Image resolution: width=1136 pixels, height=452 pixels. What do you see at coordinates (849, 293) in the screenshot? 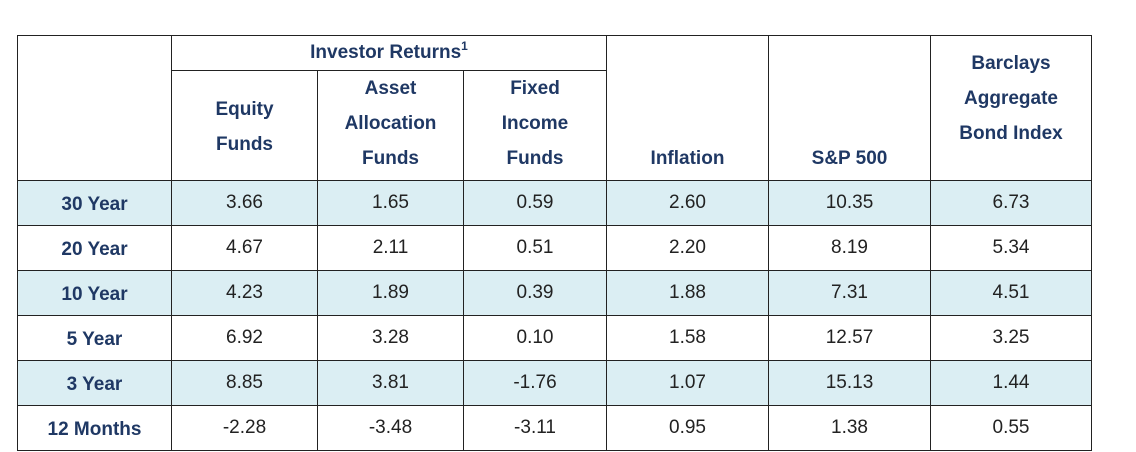
I see `sp500-value: 7.31` at bounding box center [849, 293].